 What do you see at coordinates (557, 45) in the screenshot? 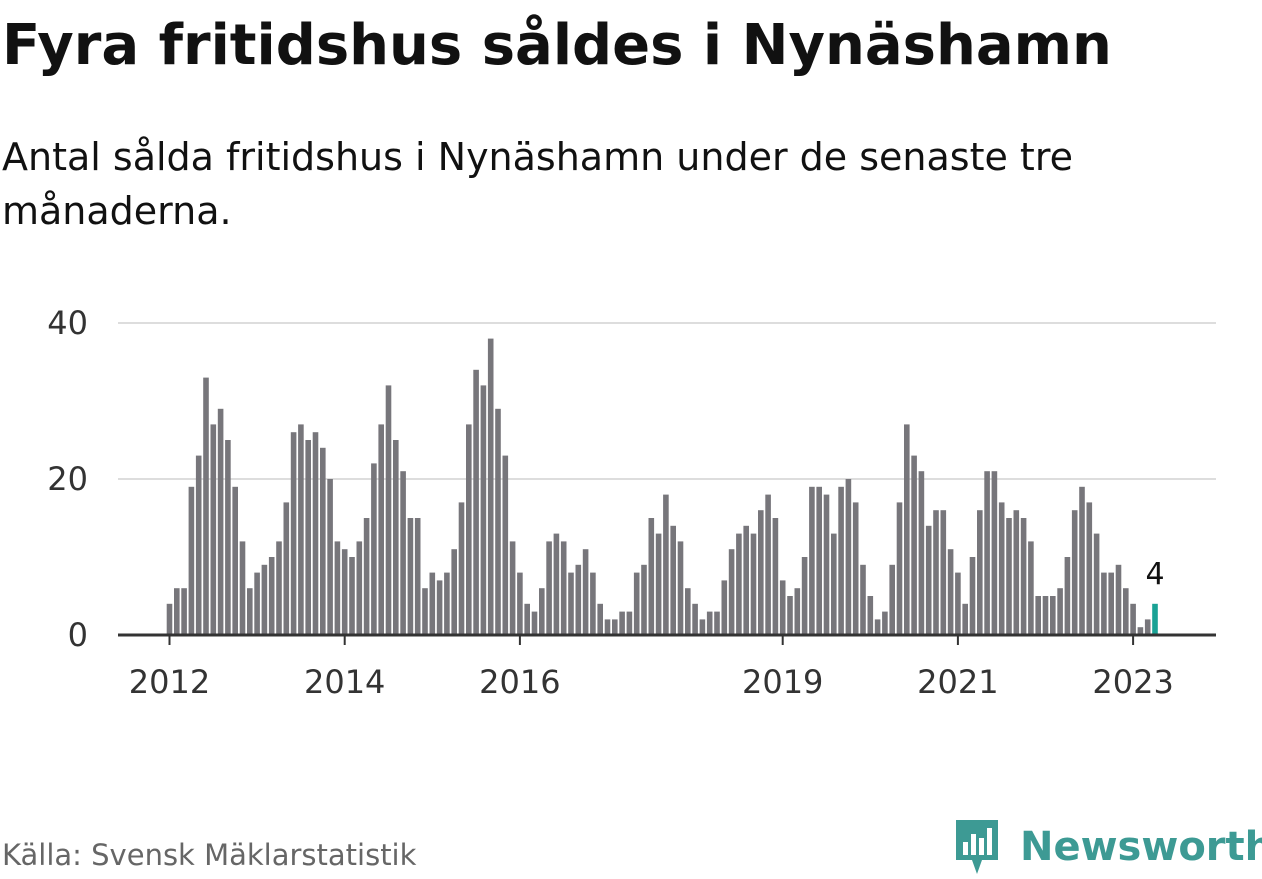
I see `chart-title: Fyra fritidshus såldes i Nynäshamn` at bounding box center [557, 45].